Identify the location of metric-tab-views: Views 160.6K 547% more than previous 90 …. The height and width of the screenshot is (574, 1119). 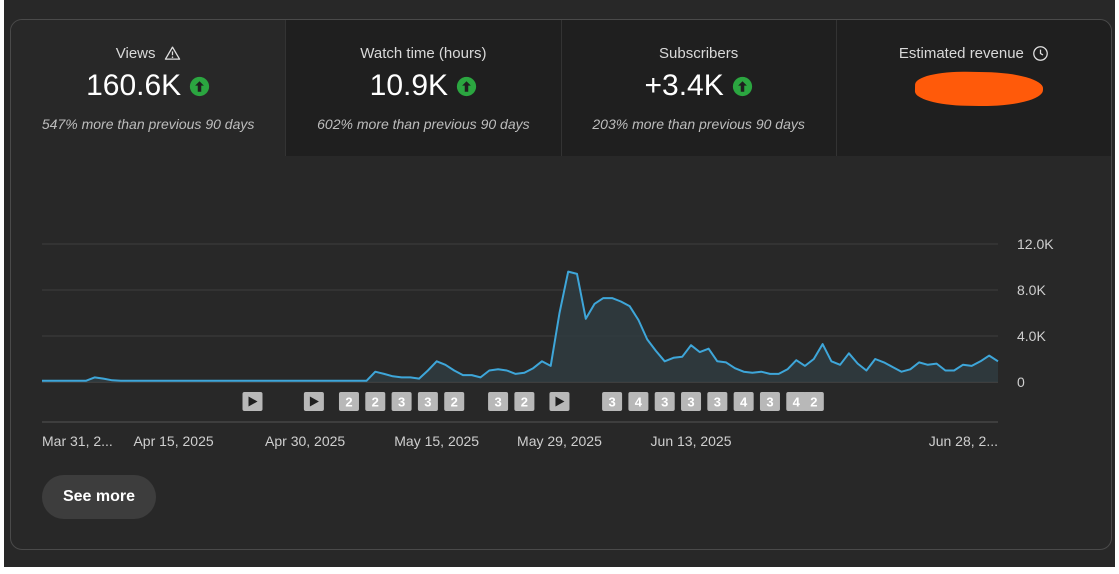
(149, 88).